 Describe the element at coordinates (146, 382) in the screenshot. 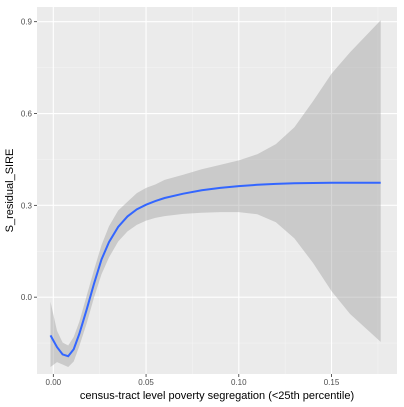

I see `x-tick-label: 0.05` at that location.